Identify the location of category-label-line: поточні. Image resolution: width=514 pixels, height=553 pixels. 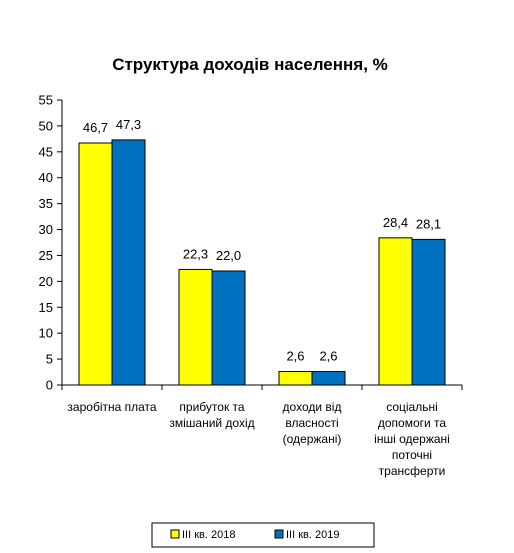
(412, 455).